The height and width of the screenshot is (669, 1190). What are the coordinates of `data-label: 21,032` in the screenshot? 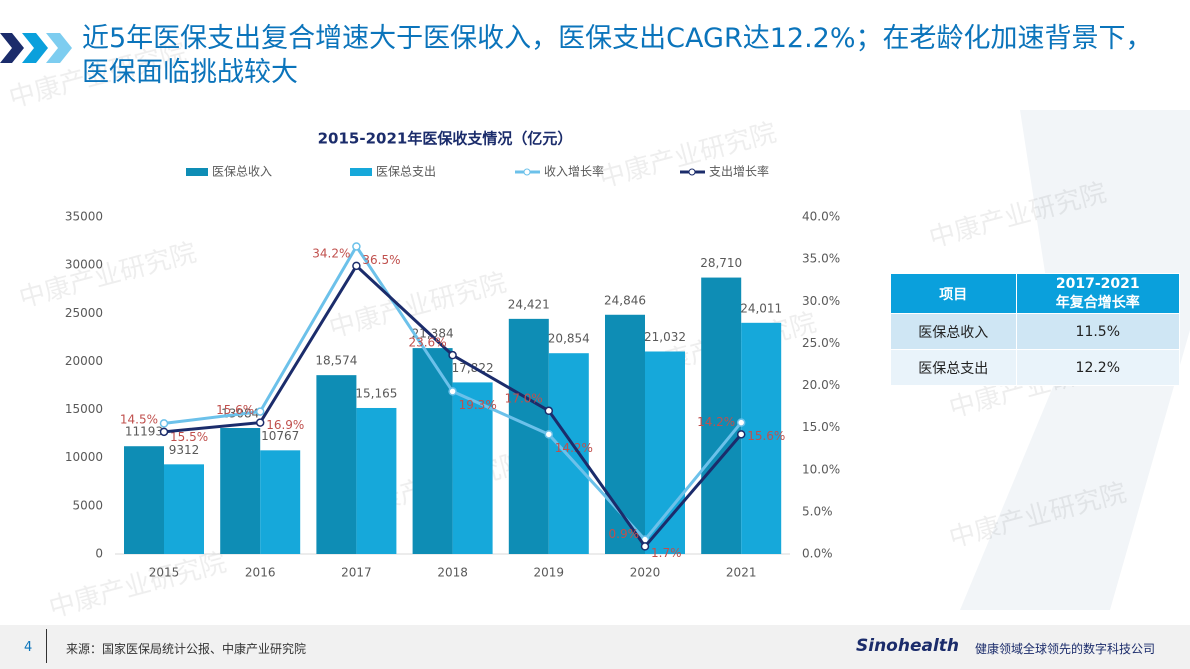 It's located at (665, 337).